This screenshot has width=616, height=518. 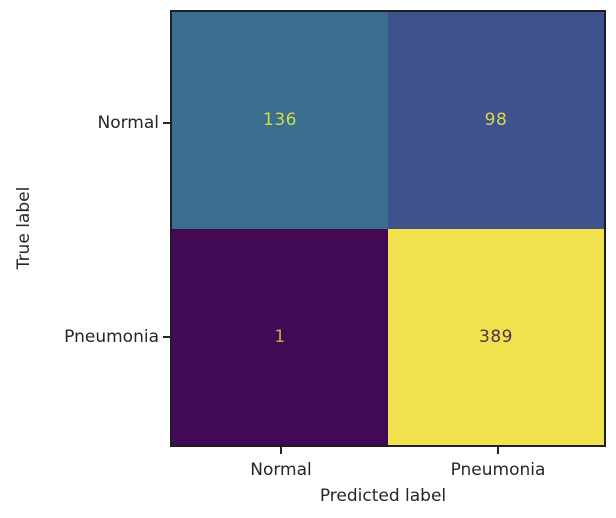 I want to click on matrix-cell-true-pneumonia-pred-normal: 1, so click(x=280, y=336).